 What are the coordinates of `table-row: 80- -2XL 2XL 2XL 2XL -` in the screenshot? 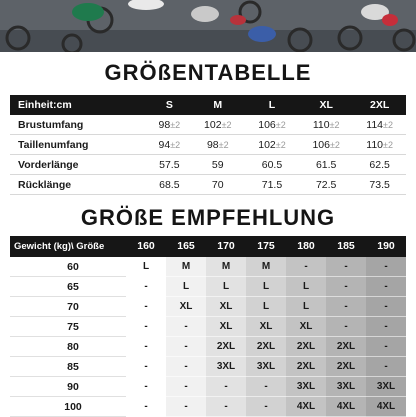 It's located at (208, 347).